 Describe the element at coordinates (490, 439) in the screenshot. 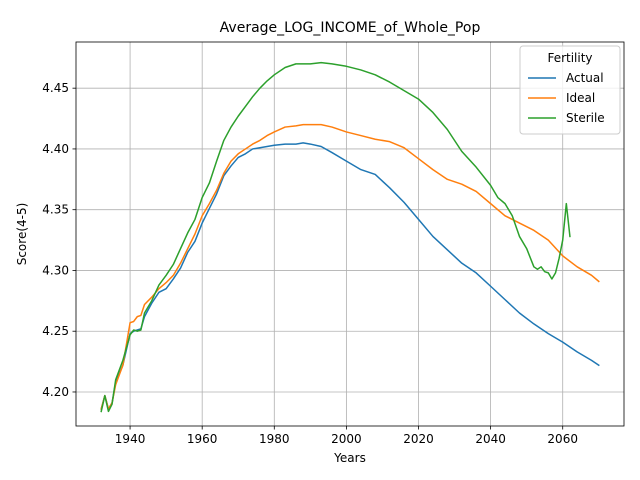

I see `x-tick-label: 2040` at that location.